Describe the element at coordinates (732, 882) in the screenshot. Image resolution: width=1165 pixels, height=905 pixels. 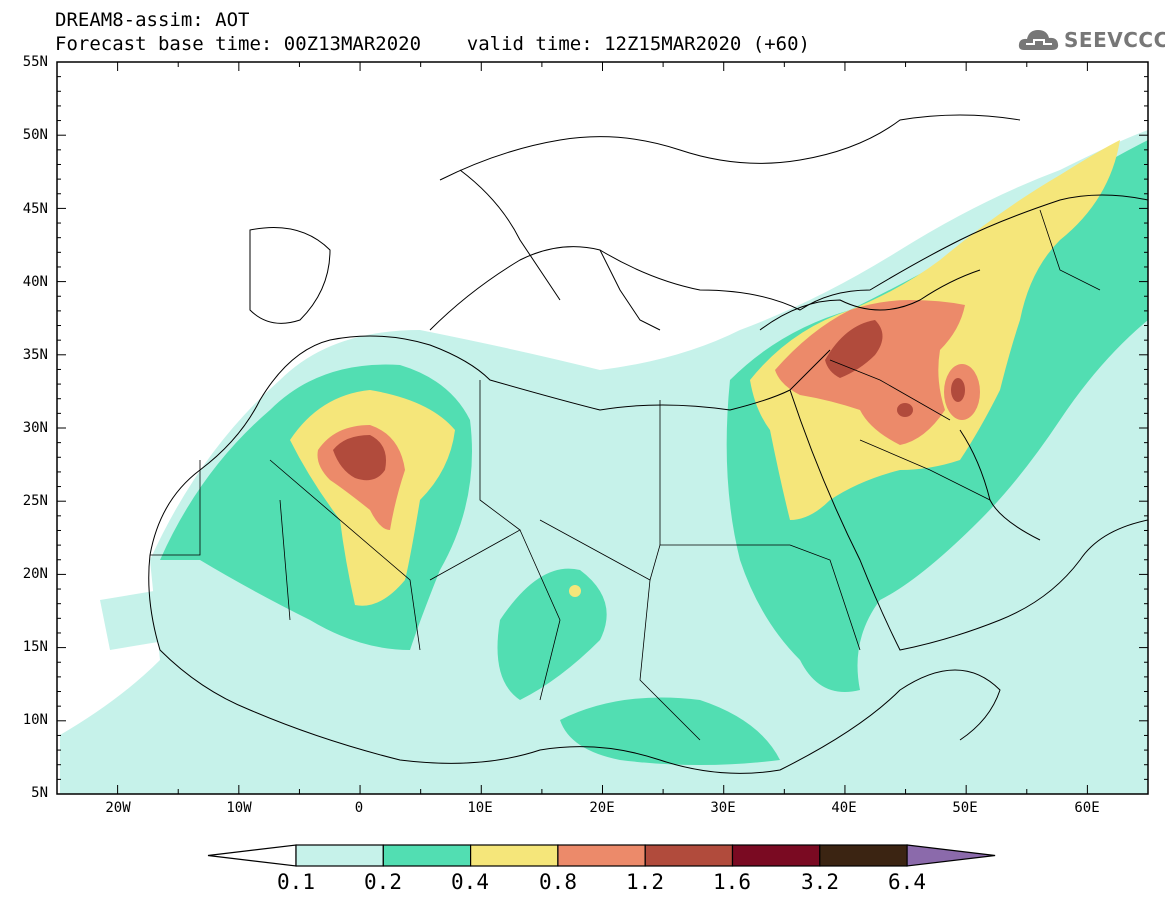
I see `colorbar-label: 1.6` at that location.